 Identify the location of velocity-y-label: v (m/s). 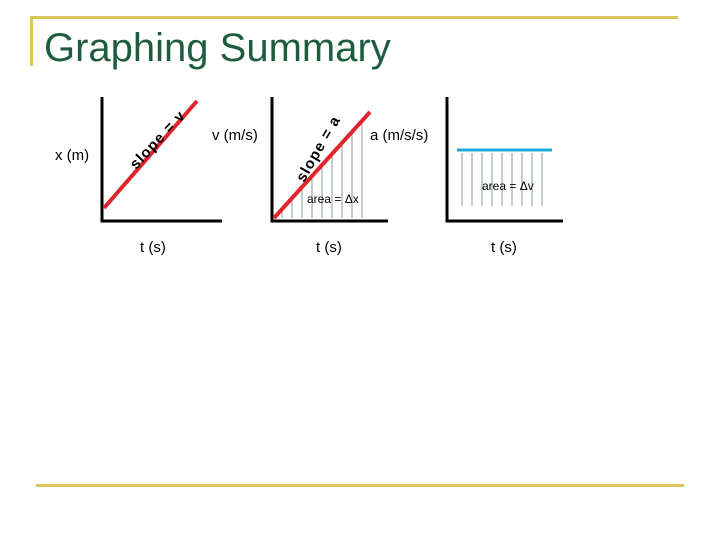
(235, 135).